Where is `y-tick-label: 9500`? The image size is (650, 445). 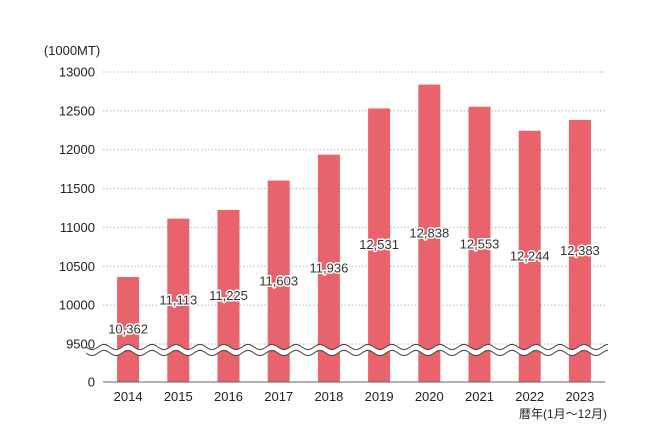 y-tick-label: 9500 is located at coordinates (80, 344).